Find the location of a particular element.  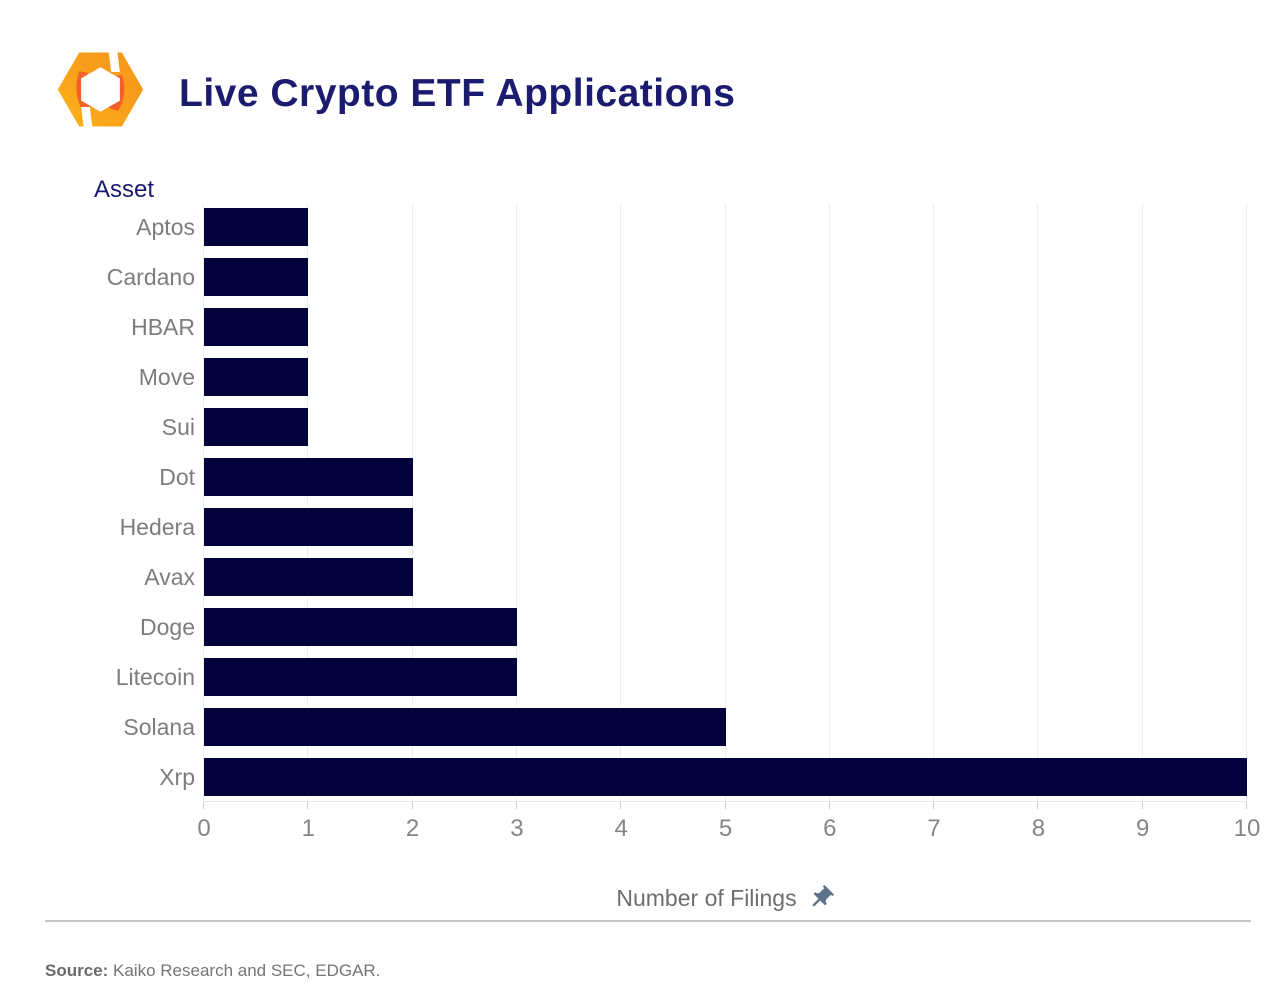

category-label-cardano: Cardano is located at coordinates (150, 277).